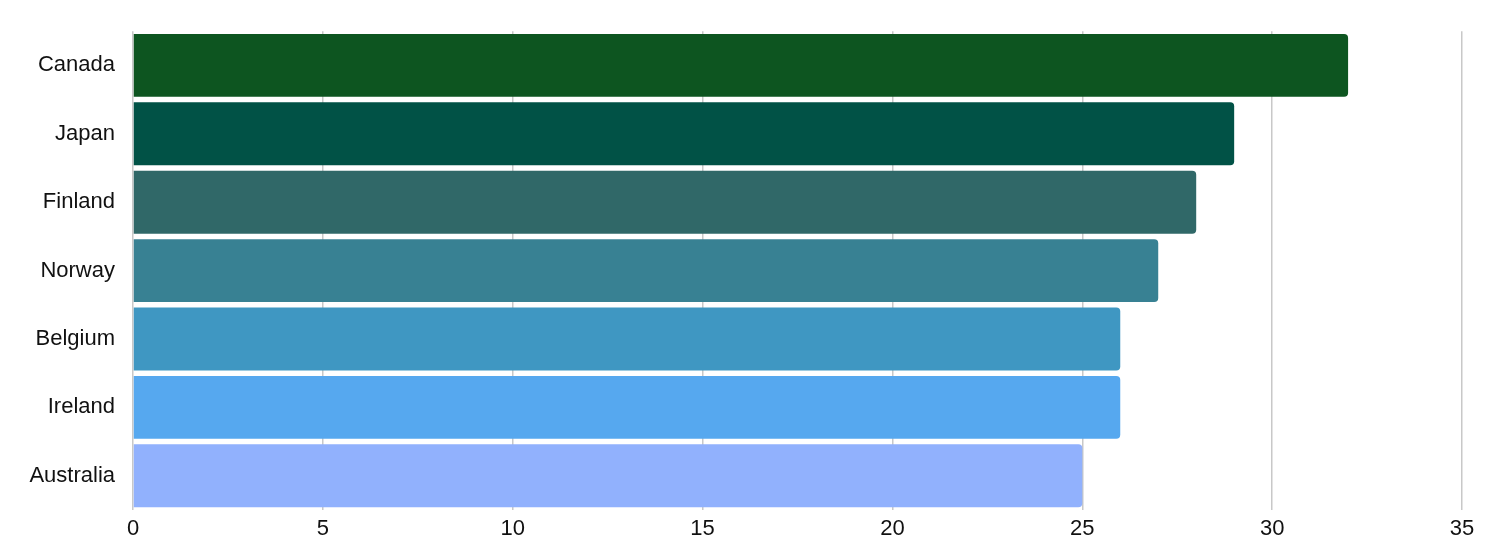 Image resolution: width=1492 pixels, height=552 pixels. What do you see at coordinates (1272, 528) in the screenshot?
I see `x-tick-label: 30` at bounding box center [1272, 528].